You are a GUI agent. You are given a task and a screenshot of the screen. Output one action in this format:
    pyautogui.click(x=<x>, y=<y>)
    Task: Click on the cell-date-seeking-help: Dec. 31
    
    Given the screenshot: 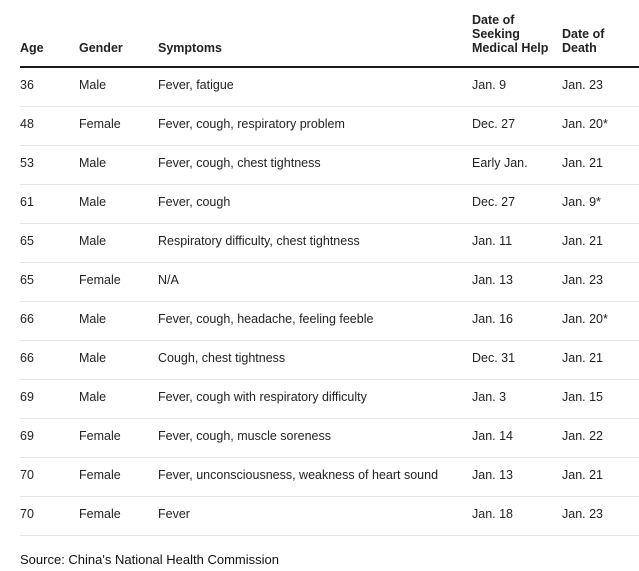 What is the action you would take?
    pyautogui.click(x=494, y=358)
    